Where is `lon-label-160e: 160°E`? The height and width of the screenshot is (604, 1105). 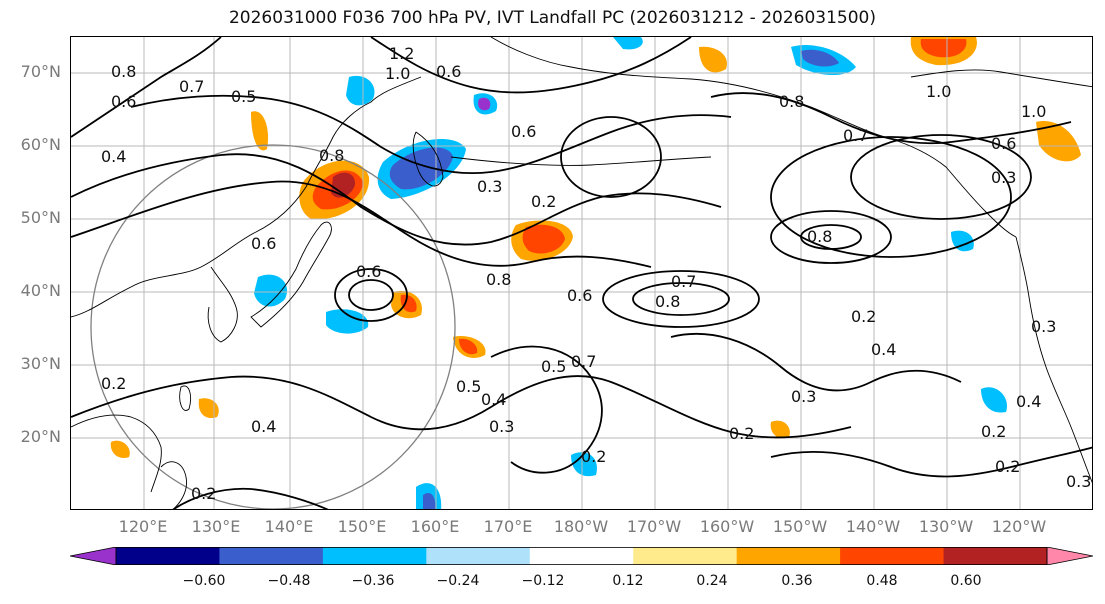 lon-label-160e: 160°E is located at coordinates (435, 526).